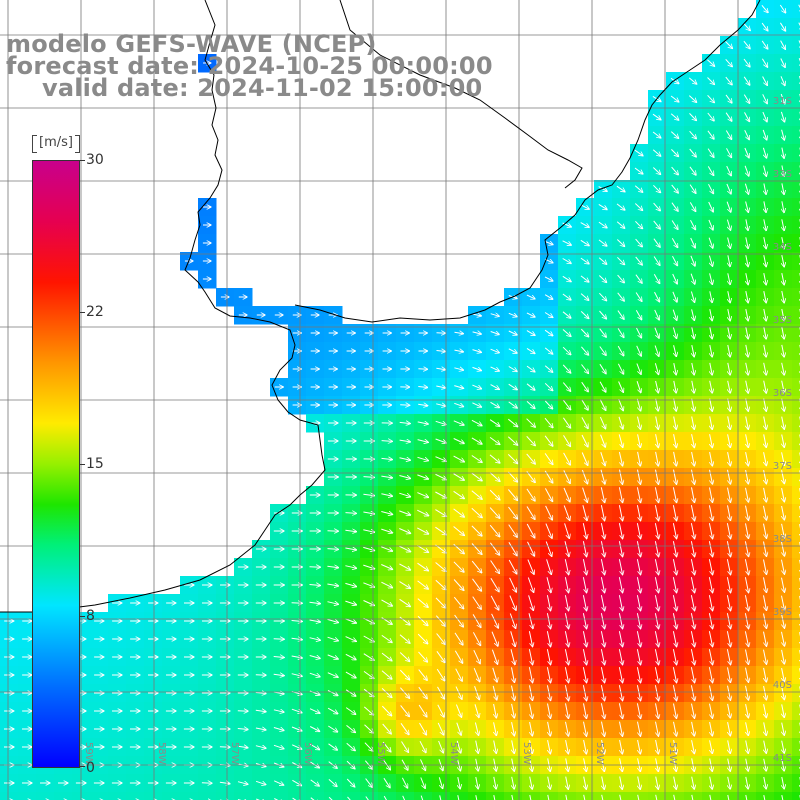 Image resolution: width=800 pixels, height=800 pixels. I want to click on title-valid-date: valid date: 2024-11-02 15:00:00, so click(262, 88).